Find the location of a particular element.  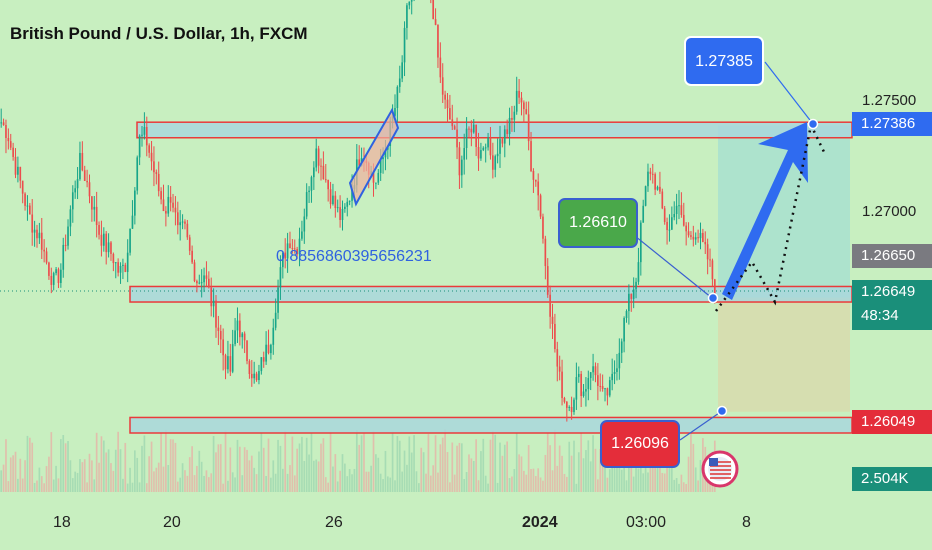

rising-channel is located at coordinates (374, 157).